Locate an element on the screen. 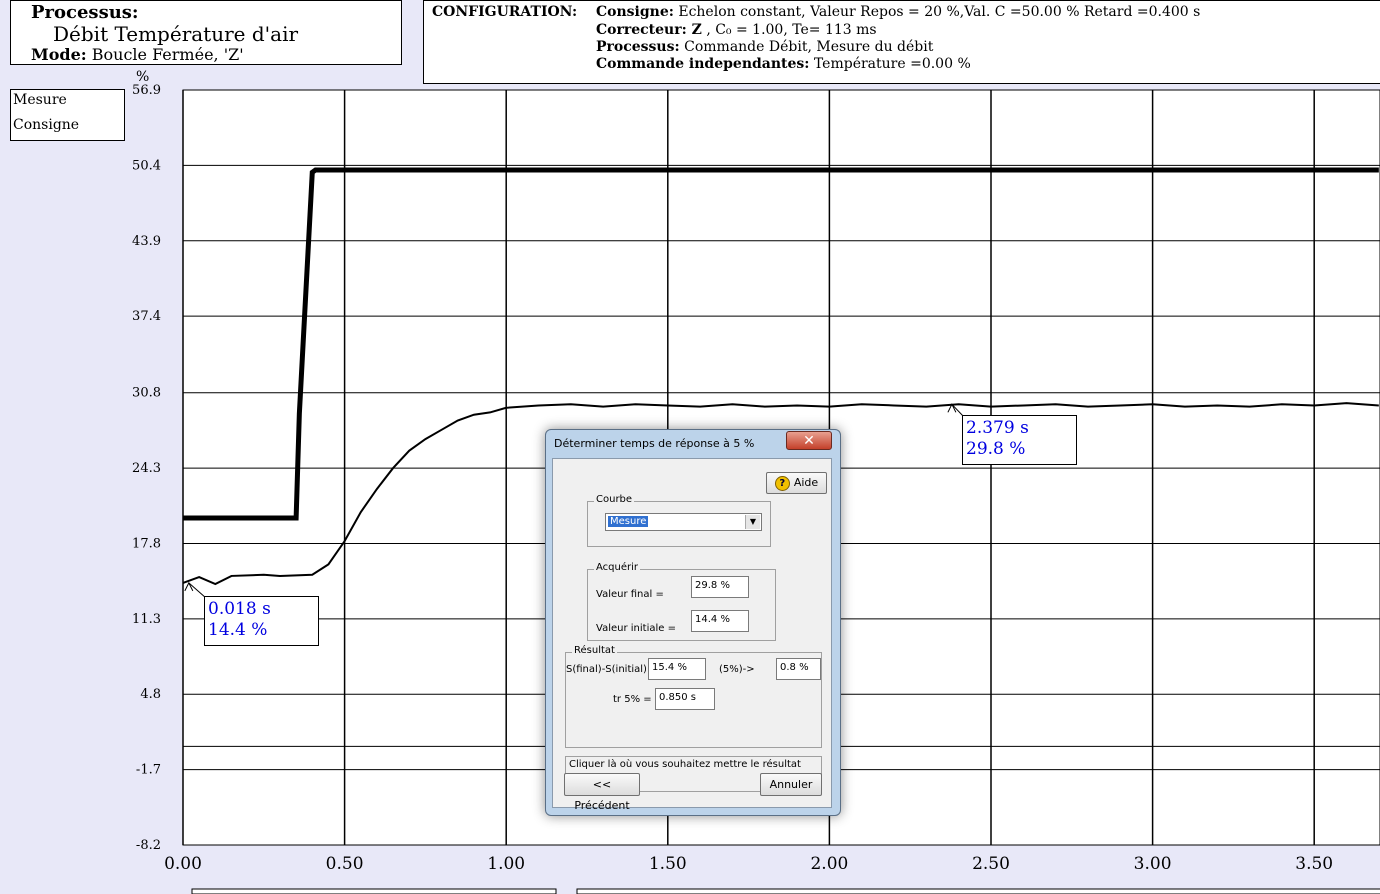  acquerir-group: Acquérir is located at coordinates (681, 601).